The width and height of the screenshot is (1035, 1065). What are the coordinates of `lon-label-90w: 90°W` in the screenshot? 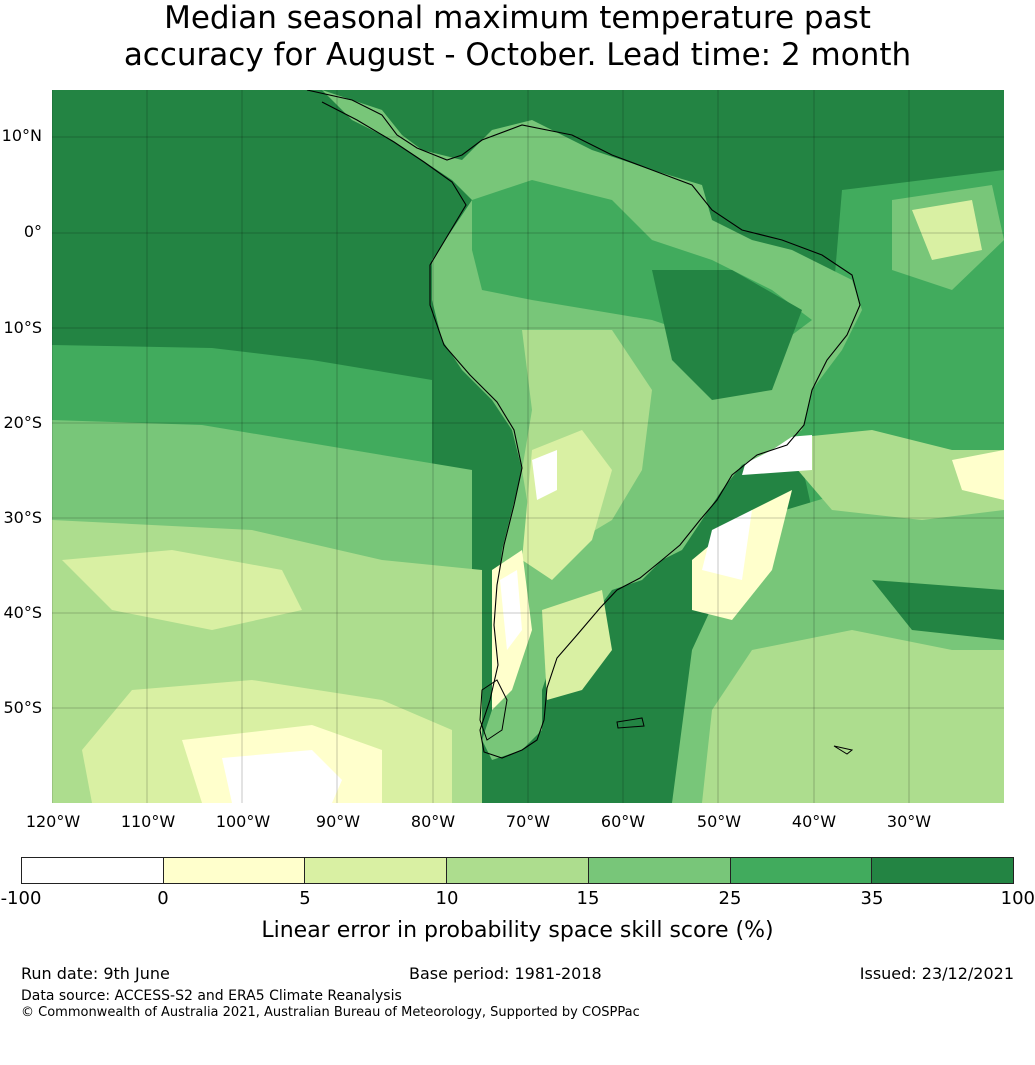 It's located at (338, 821).